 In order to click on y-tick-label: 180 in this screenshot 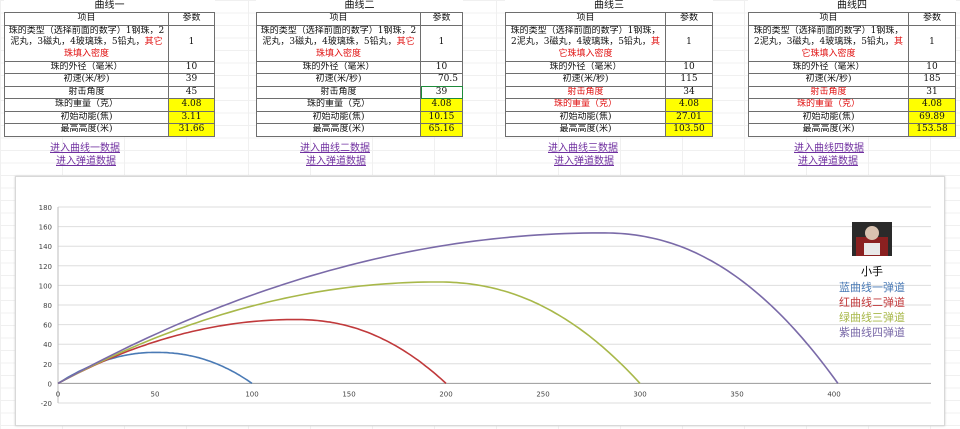, I will do `click(45, 208)`.